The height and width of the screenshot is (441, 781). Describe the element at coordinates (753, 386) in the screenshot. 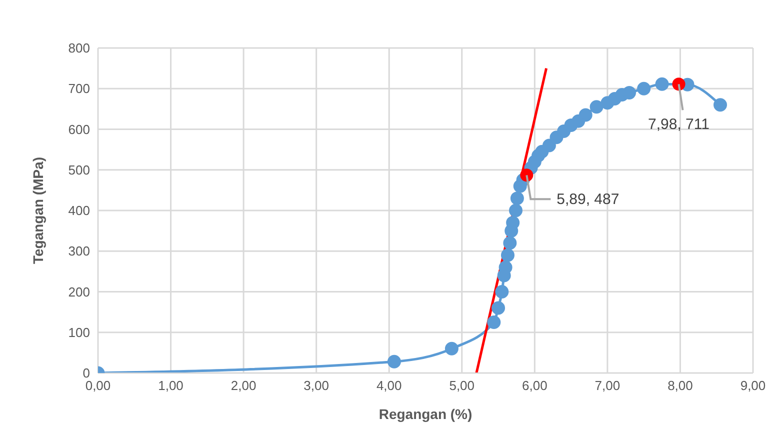

I see `x-tick-label: 9,00` at that location.